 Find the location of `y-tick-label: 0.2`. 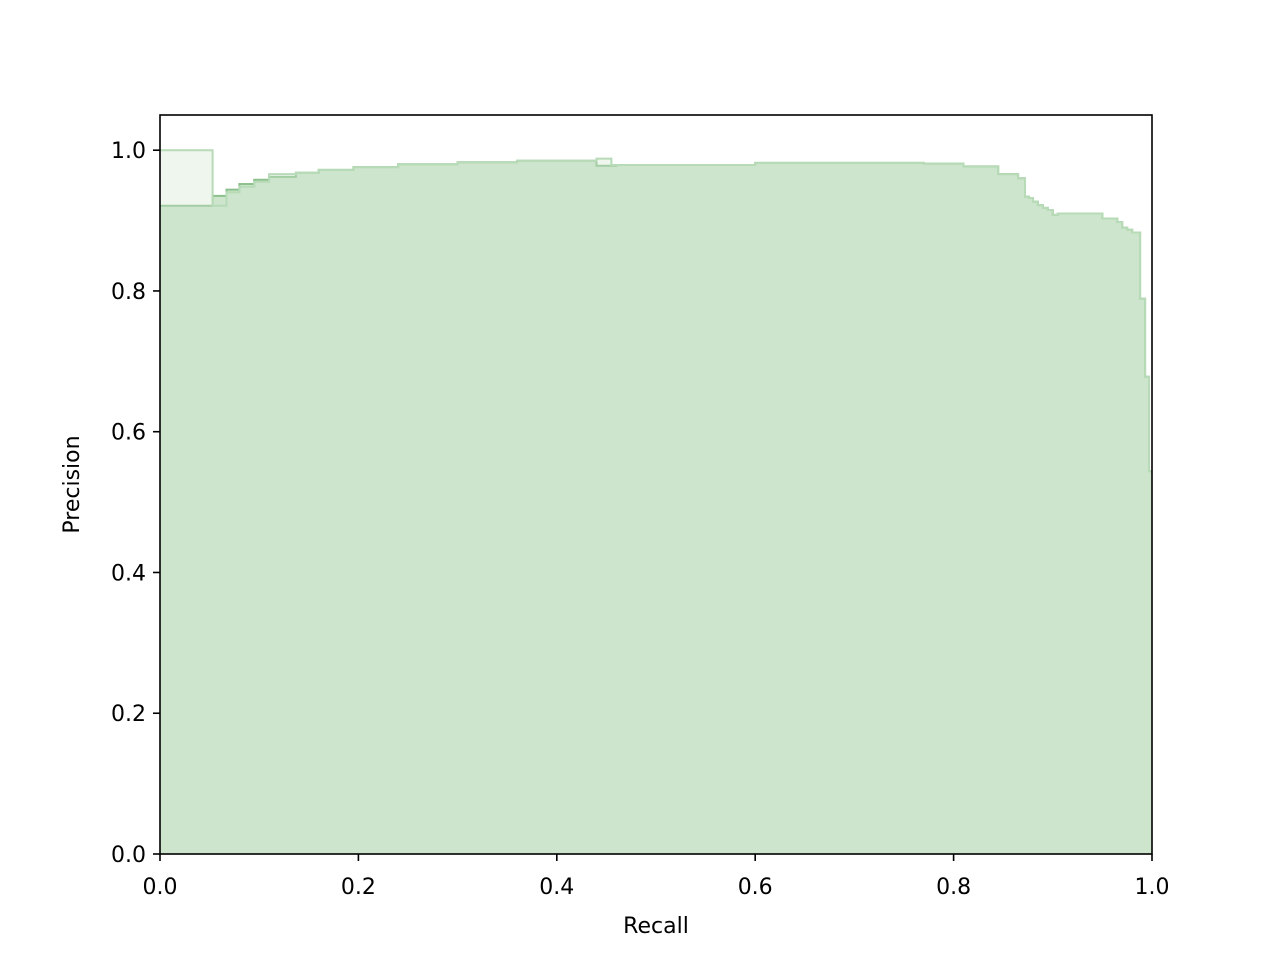

y-tick-label: 0.2 is located at coordinates (128, 714).